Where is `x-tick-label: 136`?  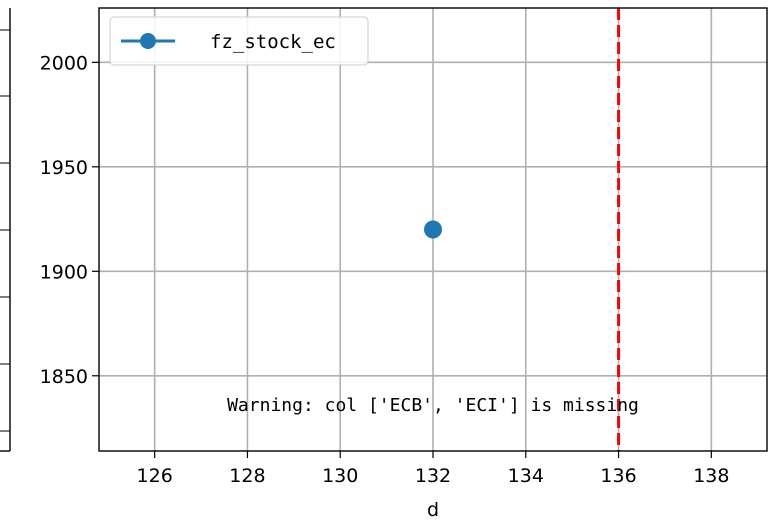 x-tick-label: 136 is located at coordinates (618, 476).